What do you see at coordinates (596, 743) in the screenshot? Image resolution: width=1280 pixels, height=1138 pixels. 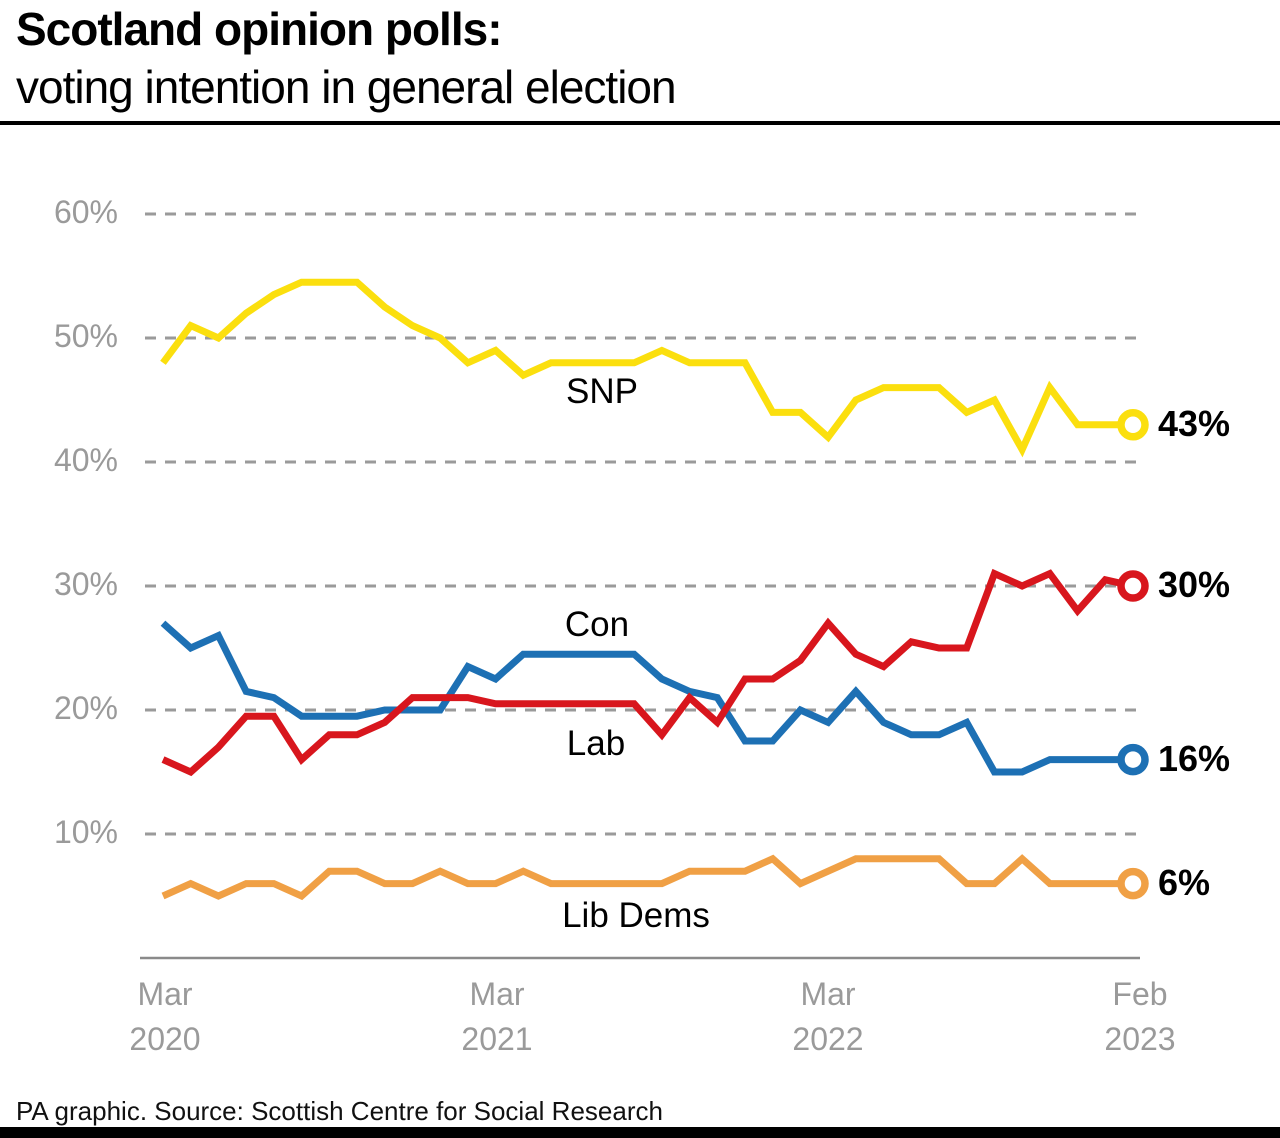 I see `series-label-lab: Lab` at bounding box center [596, 743].